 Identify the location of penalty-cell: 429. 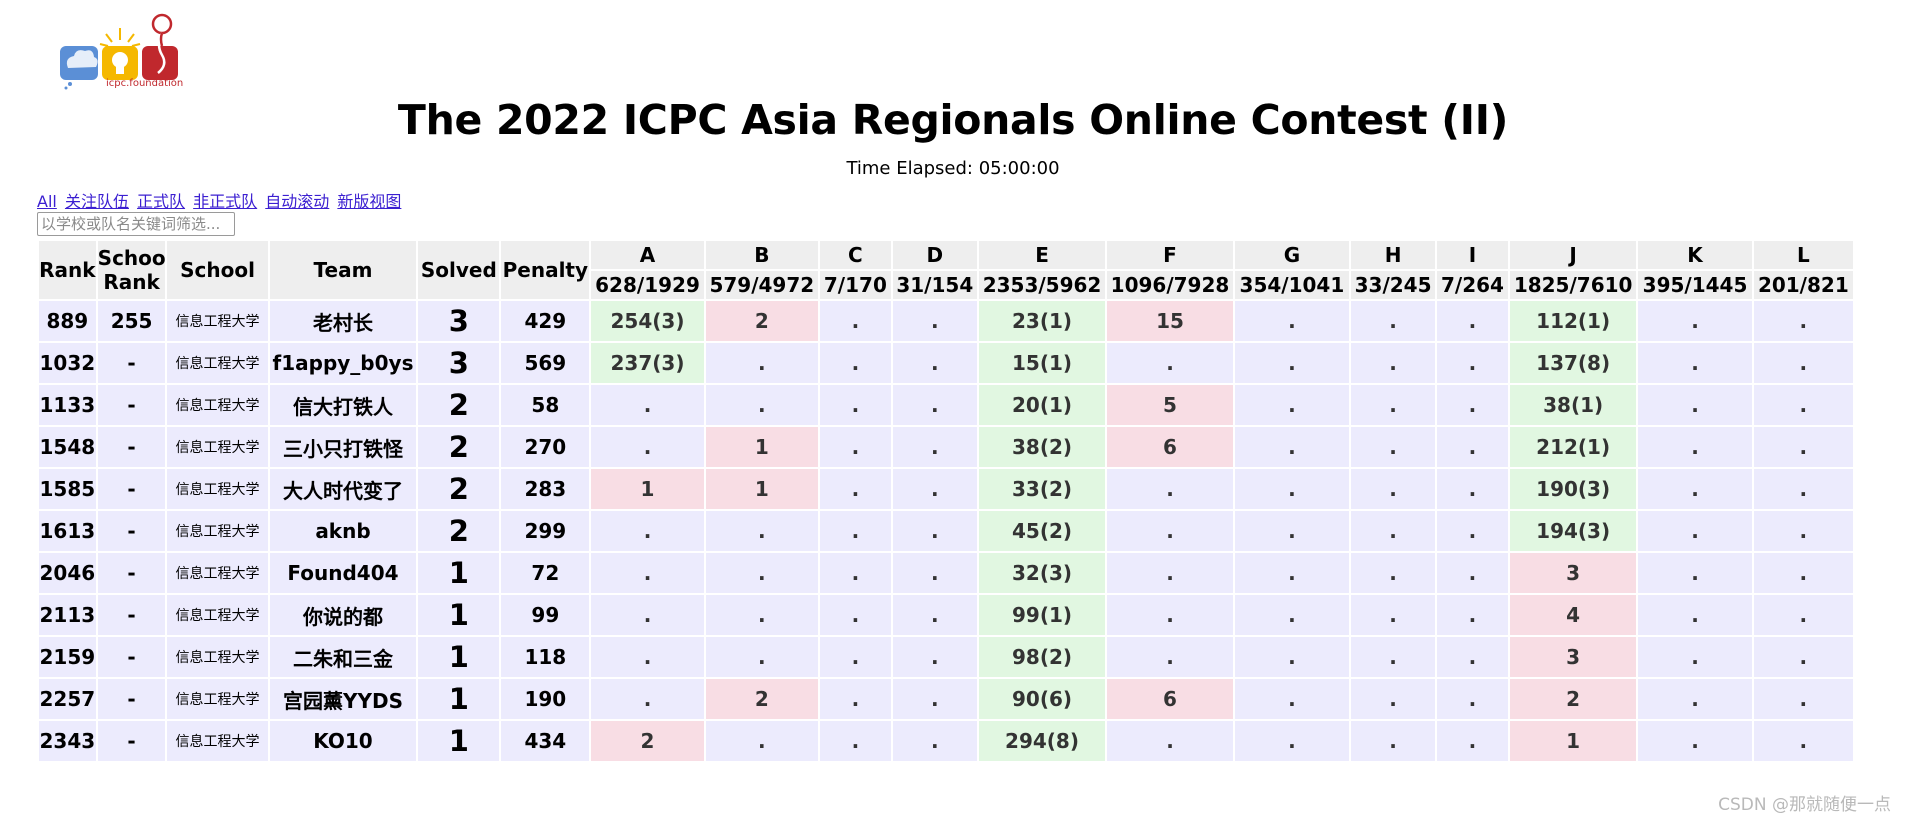
(545, 321).